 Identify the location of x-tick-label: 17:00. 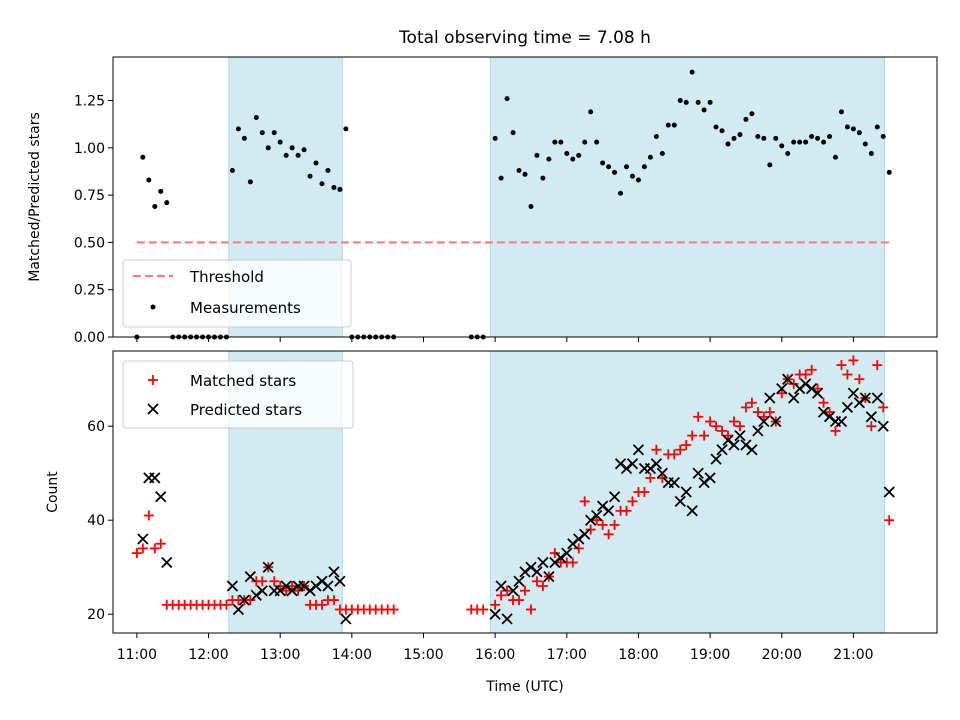
(567, 655).